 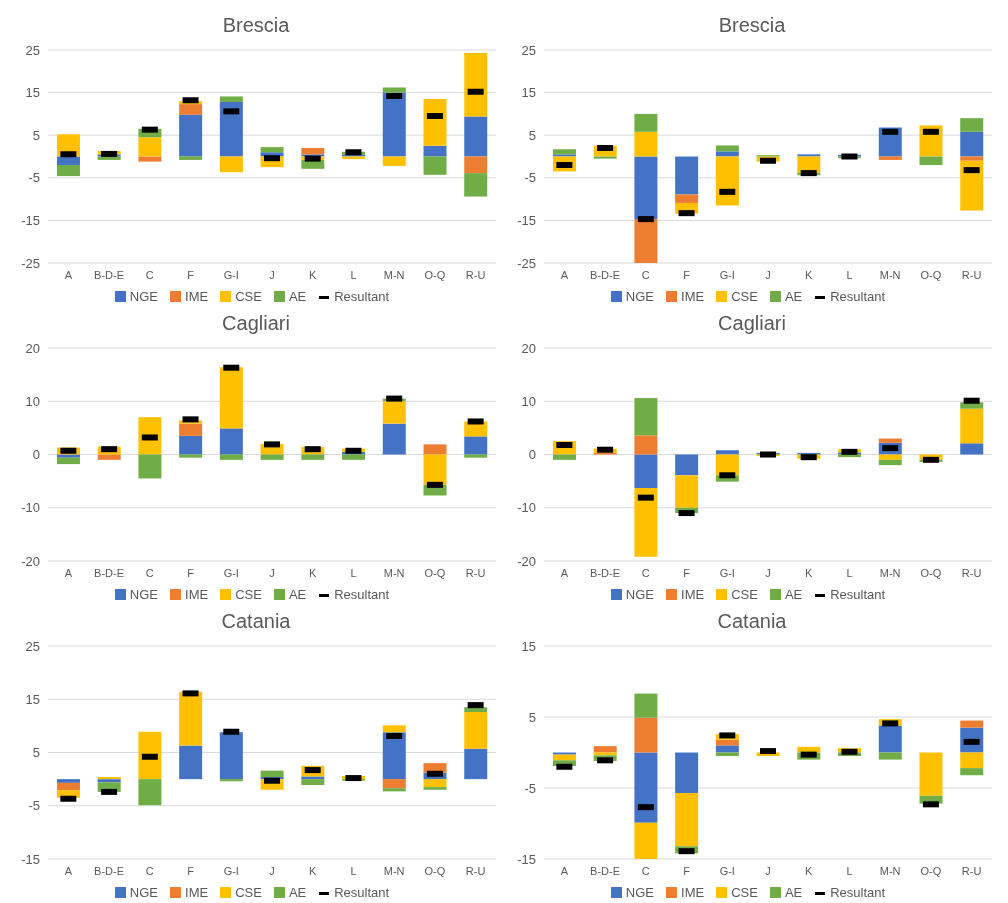 I want to click on y-tick-label: 5, so click(x=36, y=135).